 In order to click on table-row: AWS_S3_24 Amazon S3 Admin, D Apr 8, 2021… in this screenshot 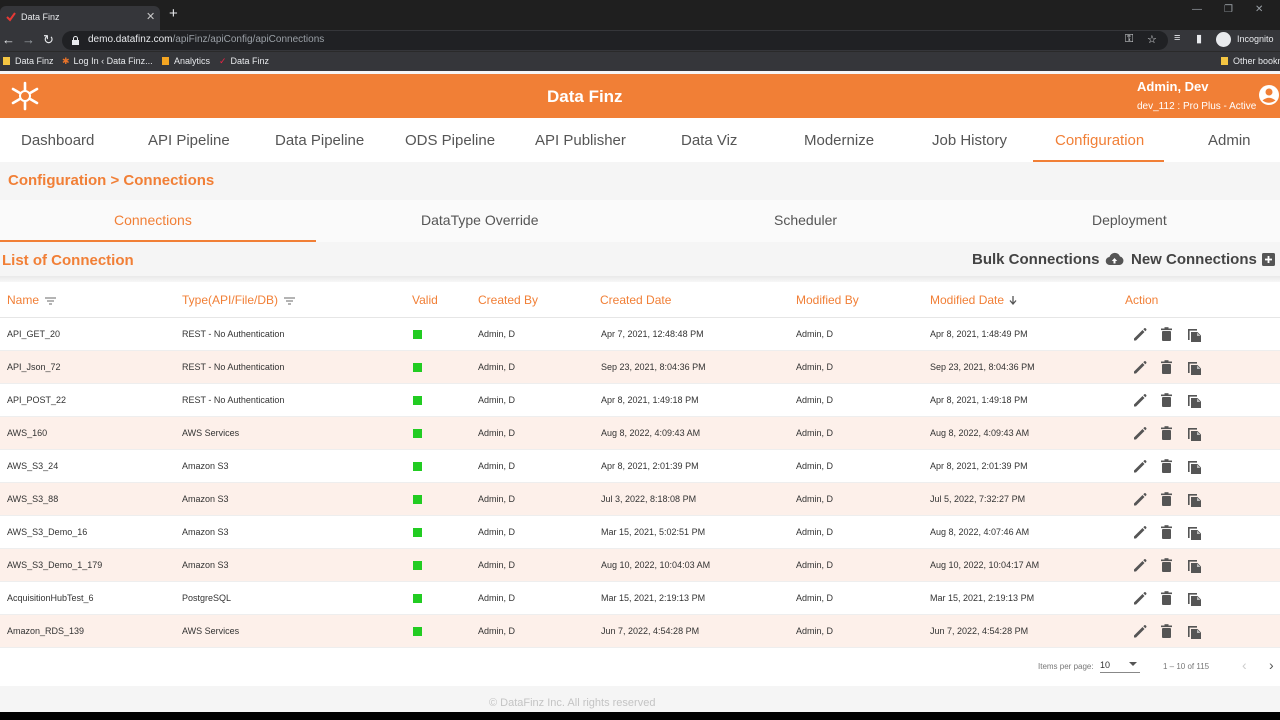, I will do `click(640, 466)`.